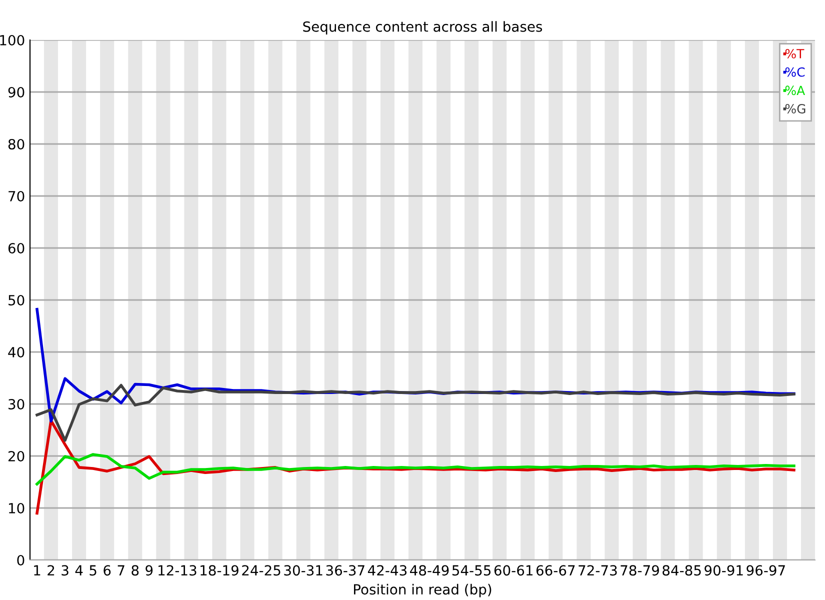  Describe the element at coordinates (16, 196) in the screenshot. I see `y-tick-label: 70` at that location.